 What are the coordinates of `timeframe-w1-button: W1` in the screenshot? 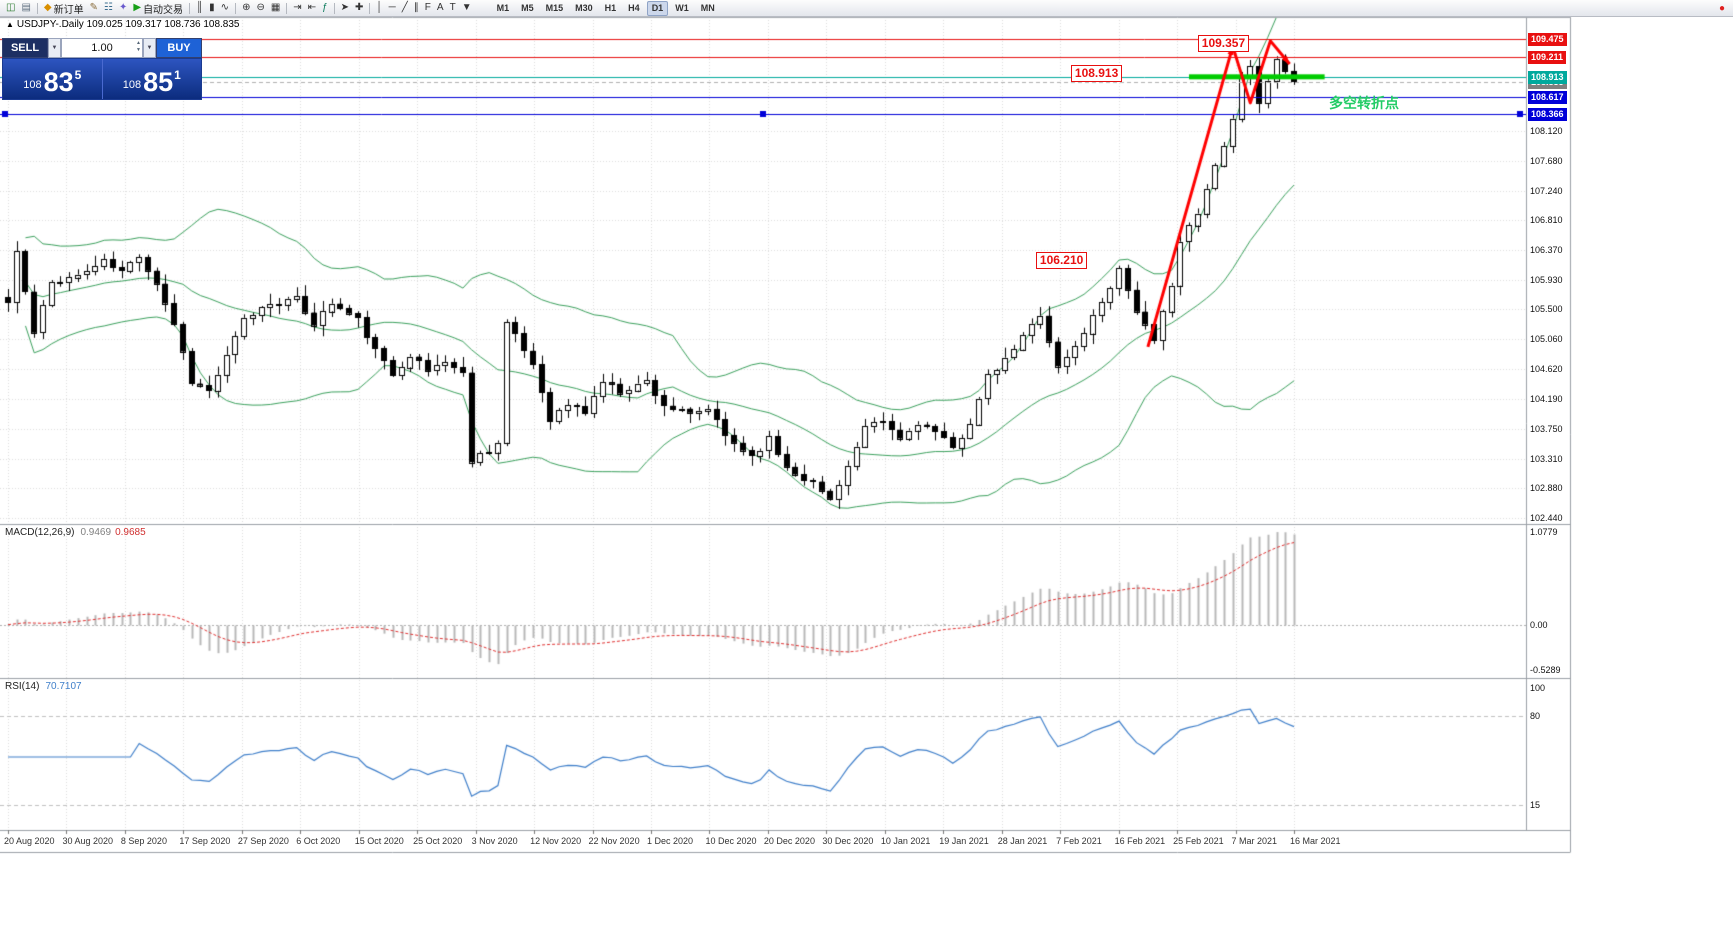 It's located at (682, 7).